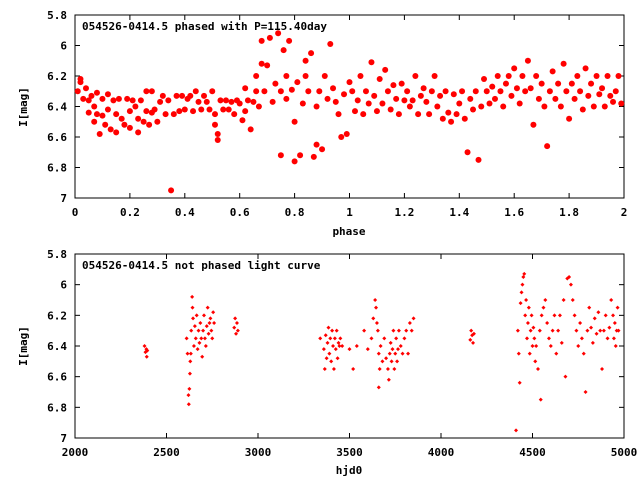 The width and height of the screenshot is (640, 480). I want to click on x-tick-label: 2000, so click(75, 452).